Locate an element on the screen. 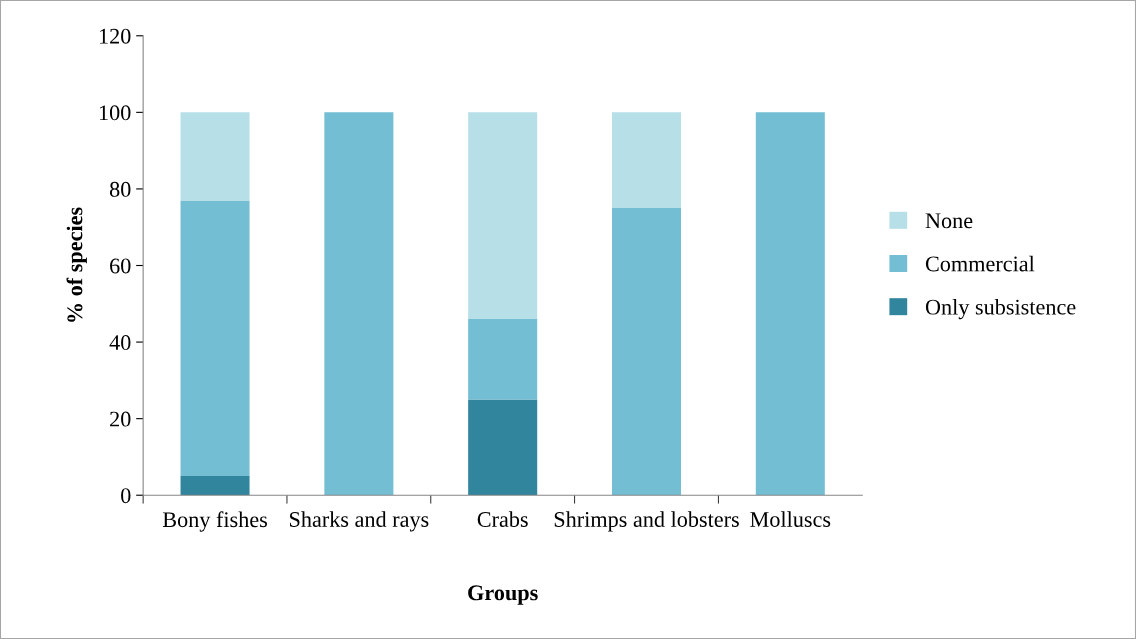  legend-label: Only subsistence is located at coordinates (1000, 309).